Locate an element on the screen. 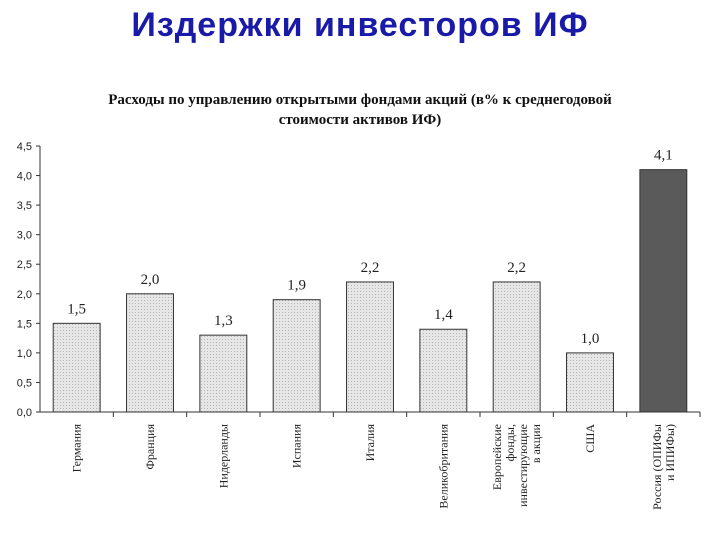  y-tick-label: 3,0 is located at coordinates (24, 236).